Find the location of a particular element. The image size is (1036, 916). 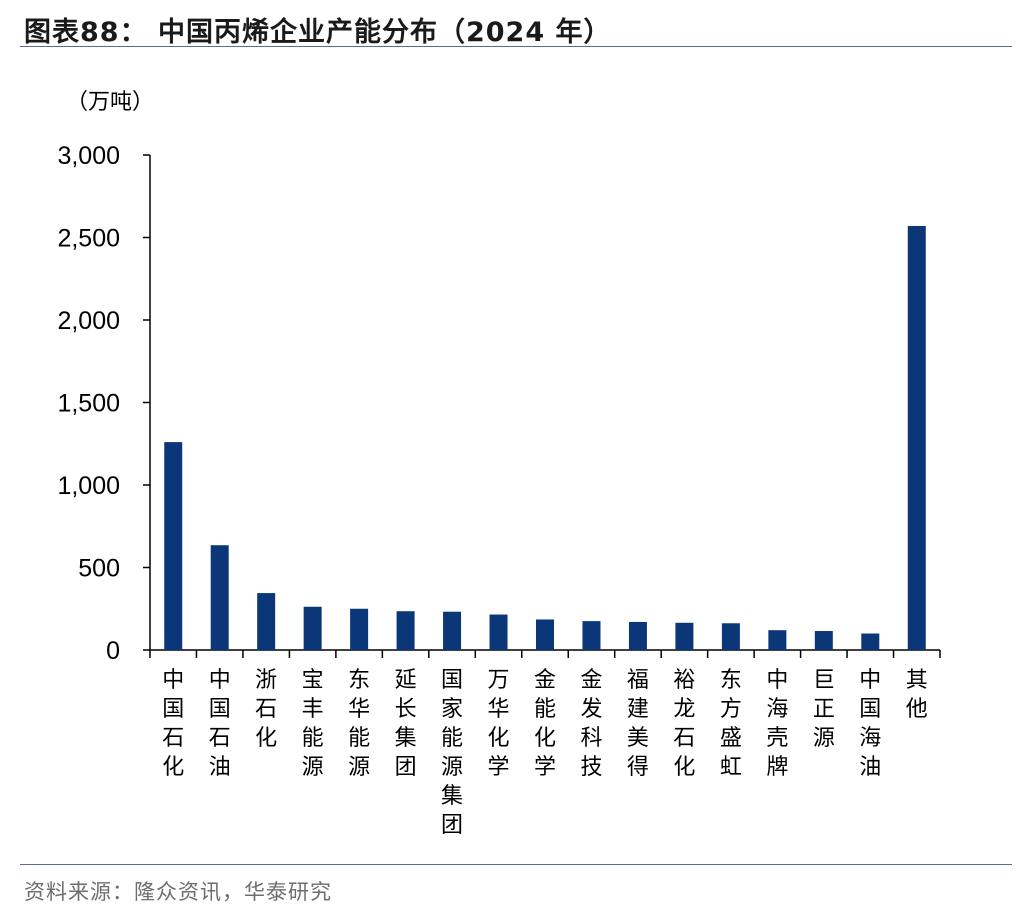

x-category-label: 中海壳牌 is located at coordinates (777, 724).